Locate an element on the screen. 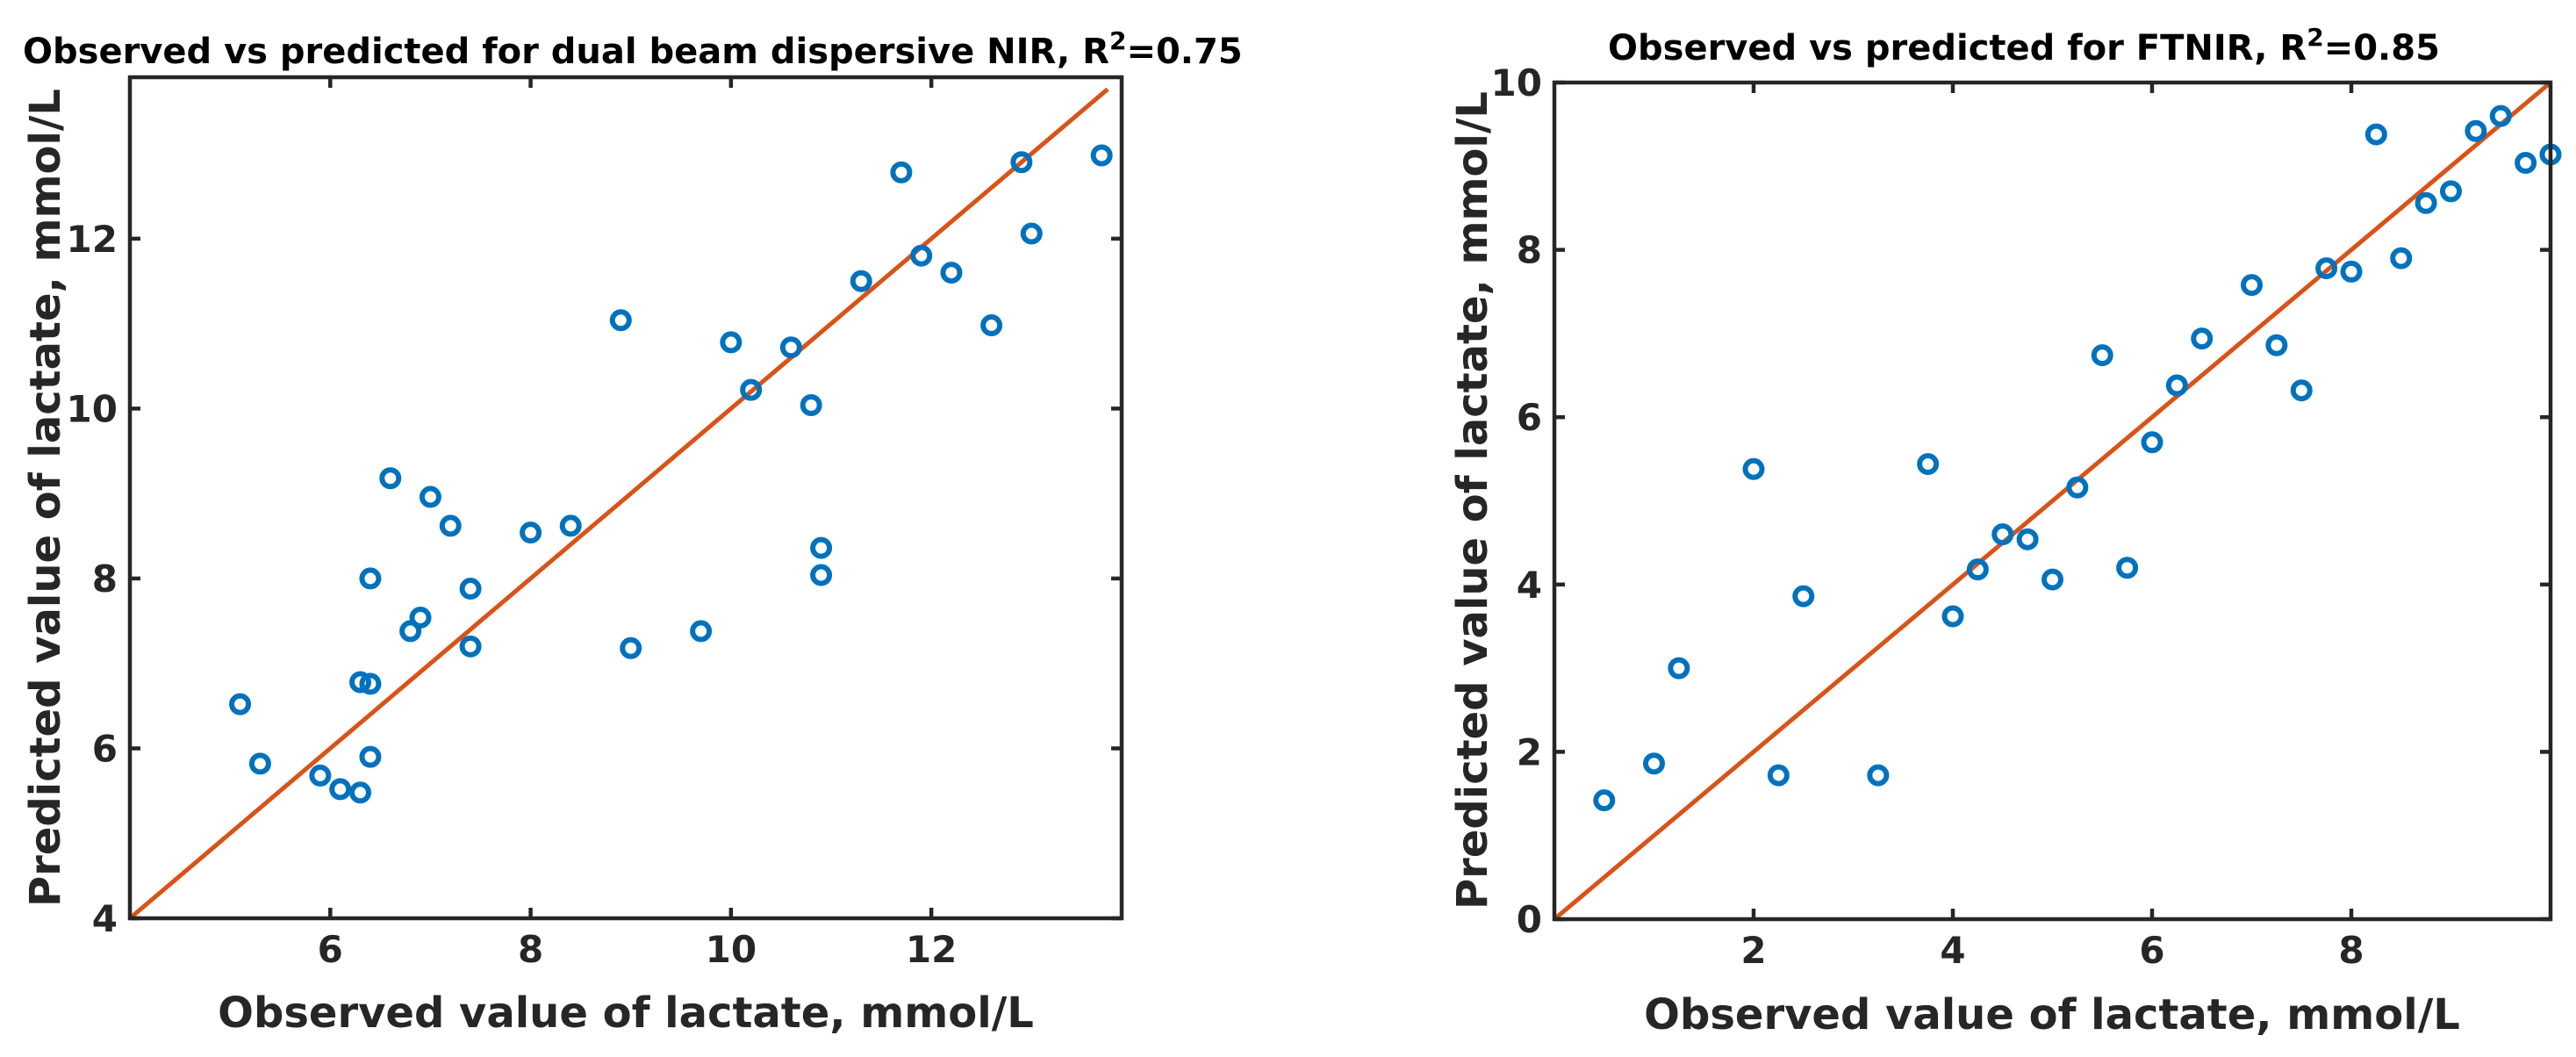 This screenshot has width=2576, height=1057. x-tick-label: 10 is located at coordinates (732, 950).